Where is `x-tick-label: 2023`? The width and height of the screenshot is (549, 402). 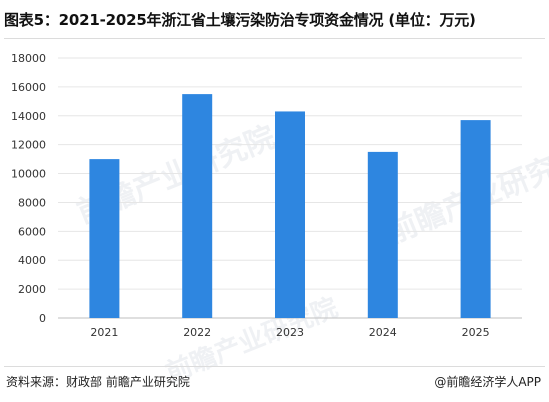
x-tick-label: 2023 is located at coordinates (290, 332).